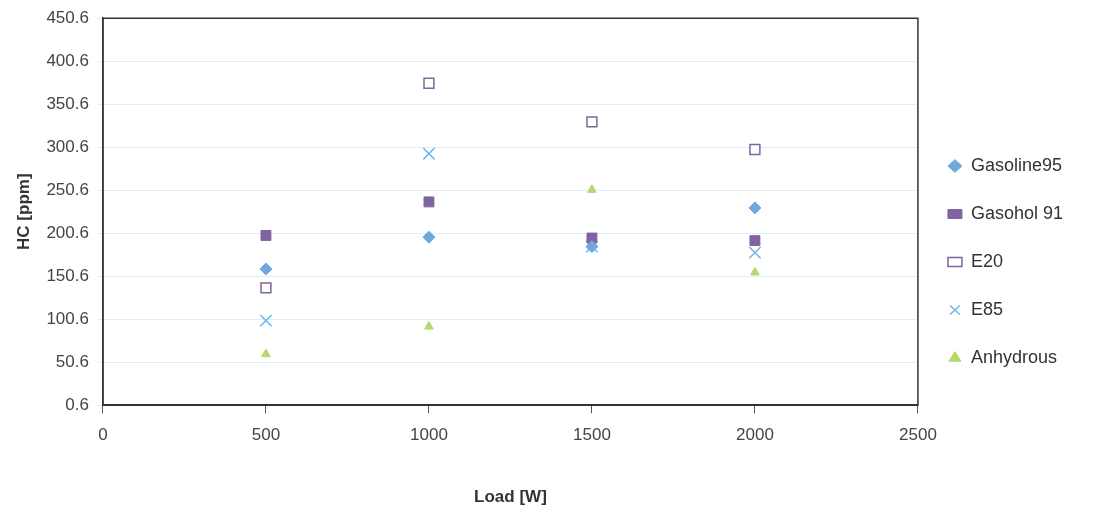 The width and height of the screenshot is (1093, 522). I want to click on legend-label: E85, so click(986, 308).